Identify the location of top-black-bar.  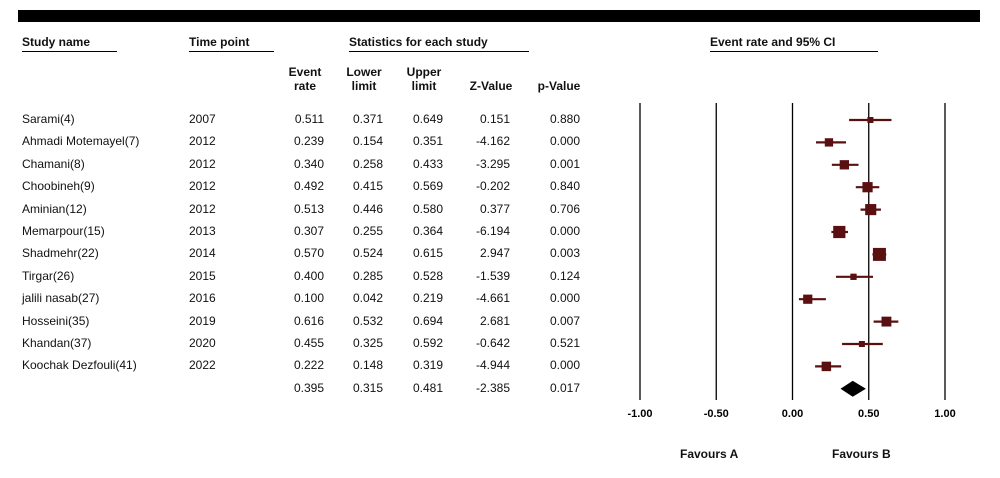
(499, 16).